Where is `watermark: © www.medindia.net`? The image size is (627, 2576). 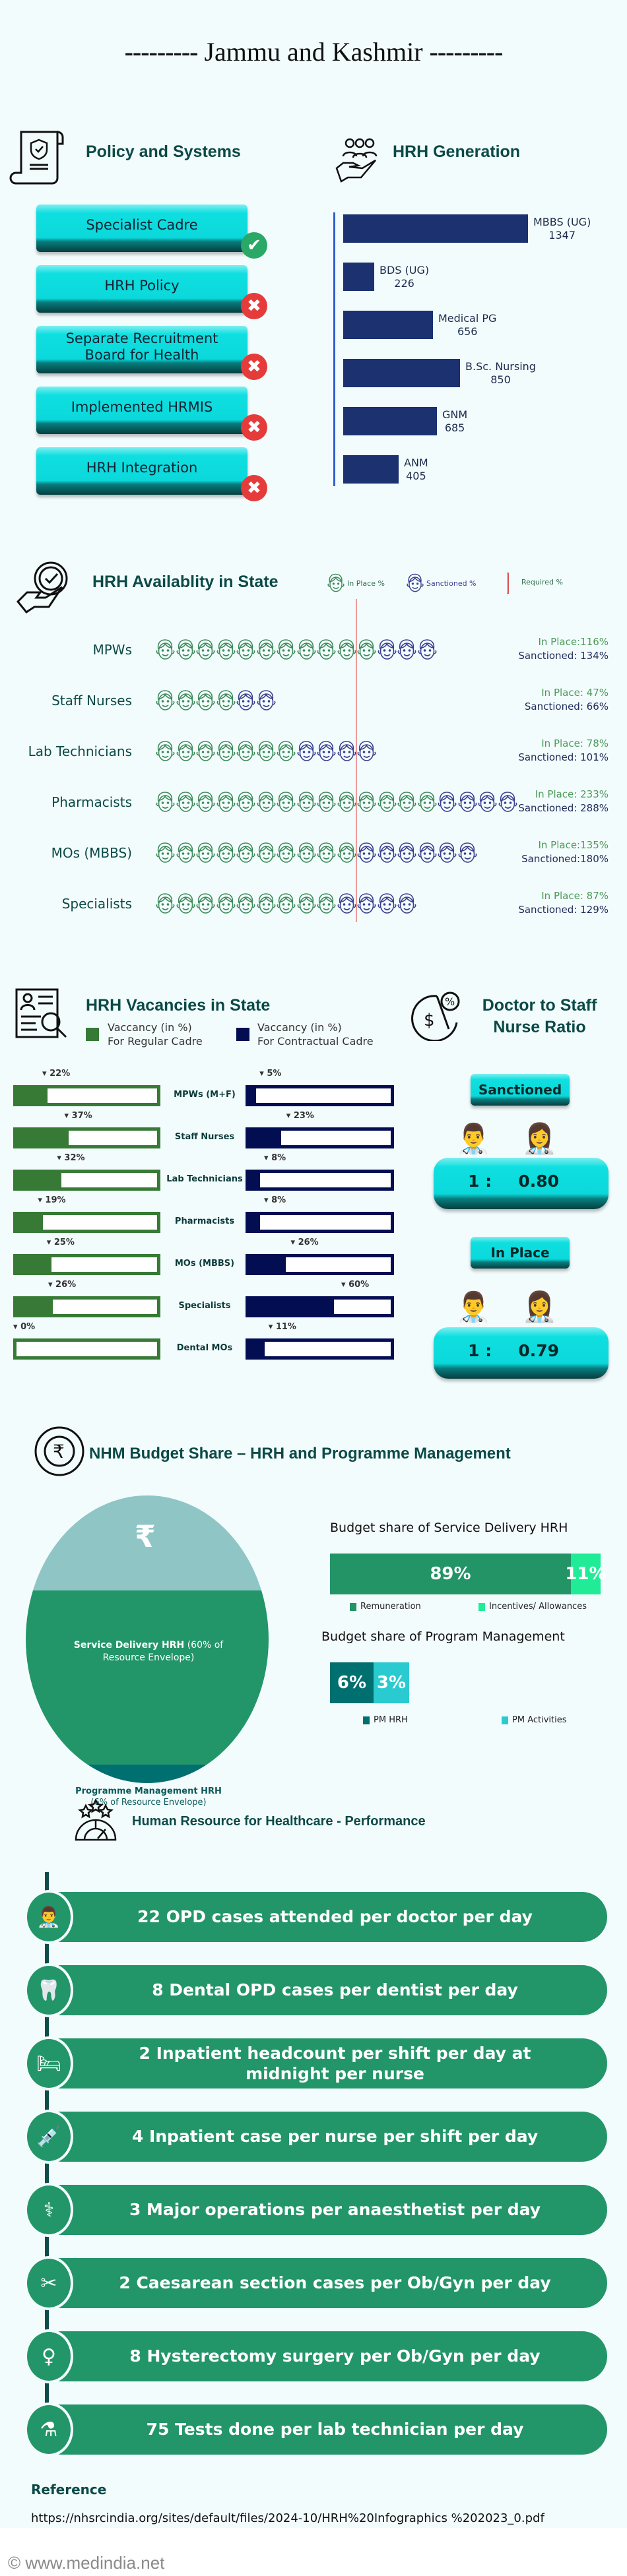
watermark: © www.medindia.net is located at coordinates (86, 2563).